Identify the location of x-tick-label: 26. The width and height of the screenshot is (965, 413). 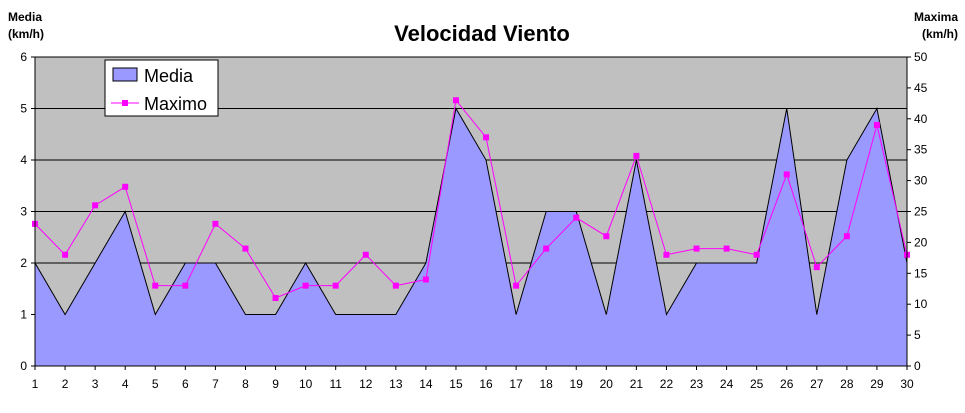
(787, 384).